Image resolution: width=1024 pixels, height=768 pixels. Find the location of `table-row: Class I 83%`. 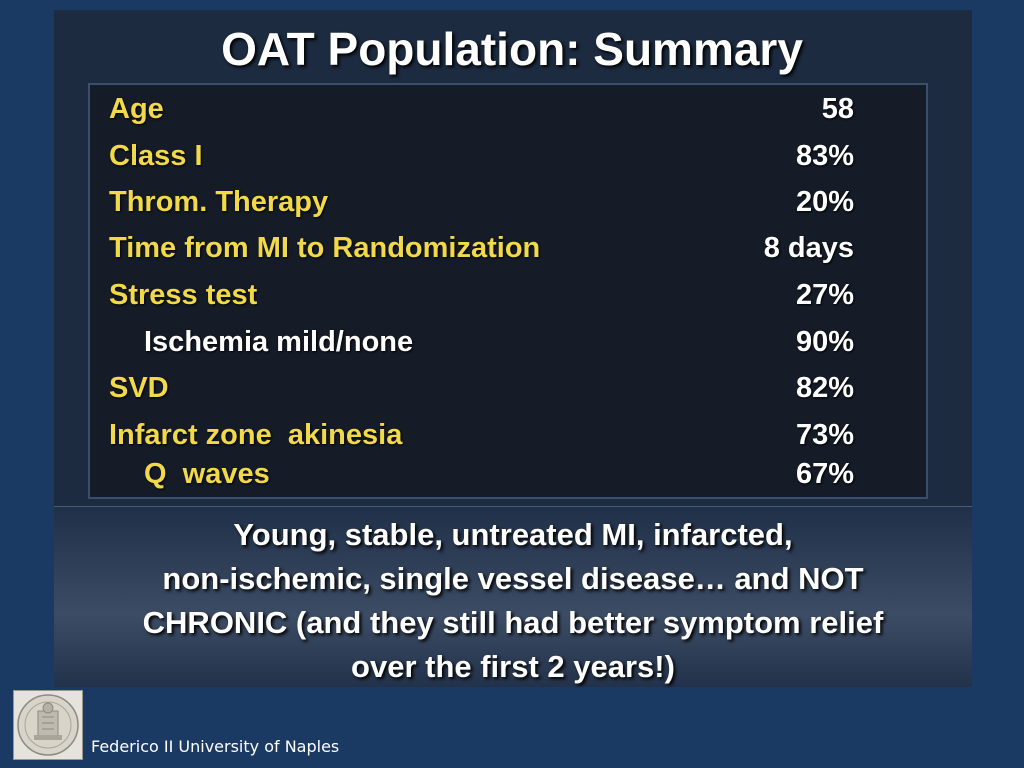

table-row: Class I 83% is located at coordinates (508, 156).